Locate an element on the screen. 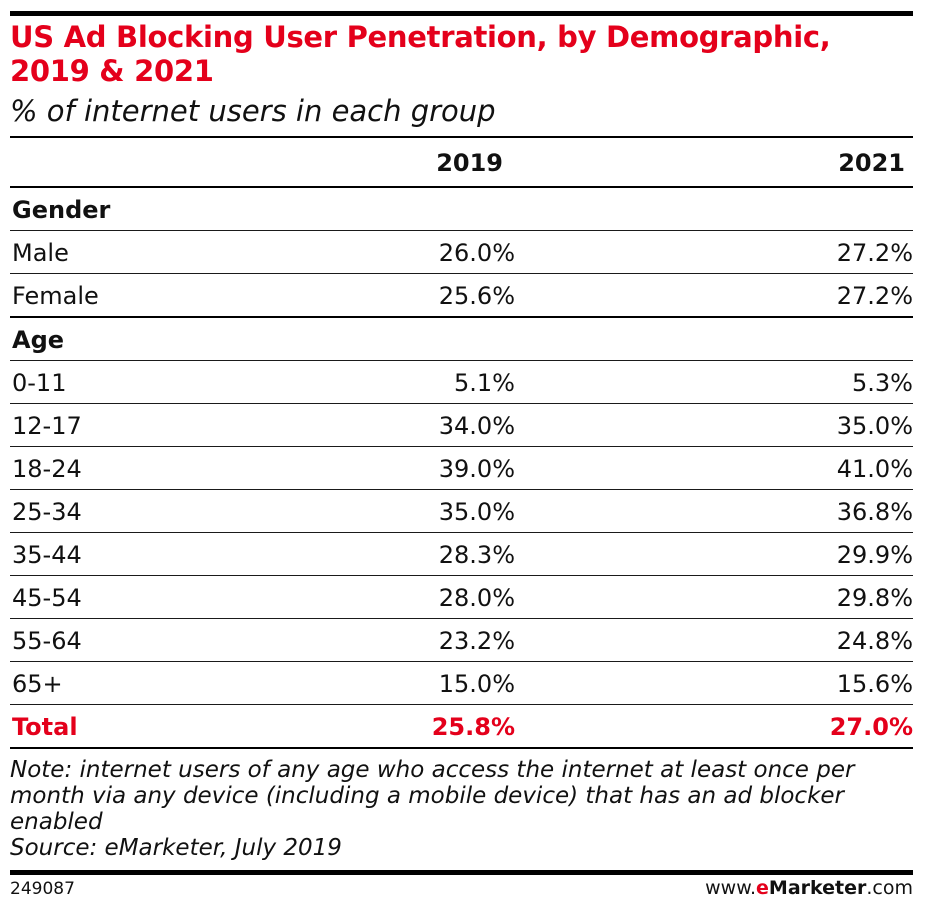 The image size is (925, 914). row-label: 0-11 is located at coordinates (39, 383).